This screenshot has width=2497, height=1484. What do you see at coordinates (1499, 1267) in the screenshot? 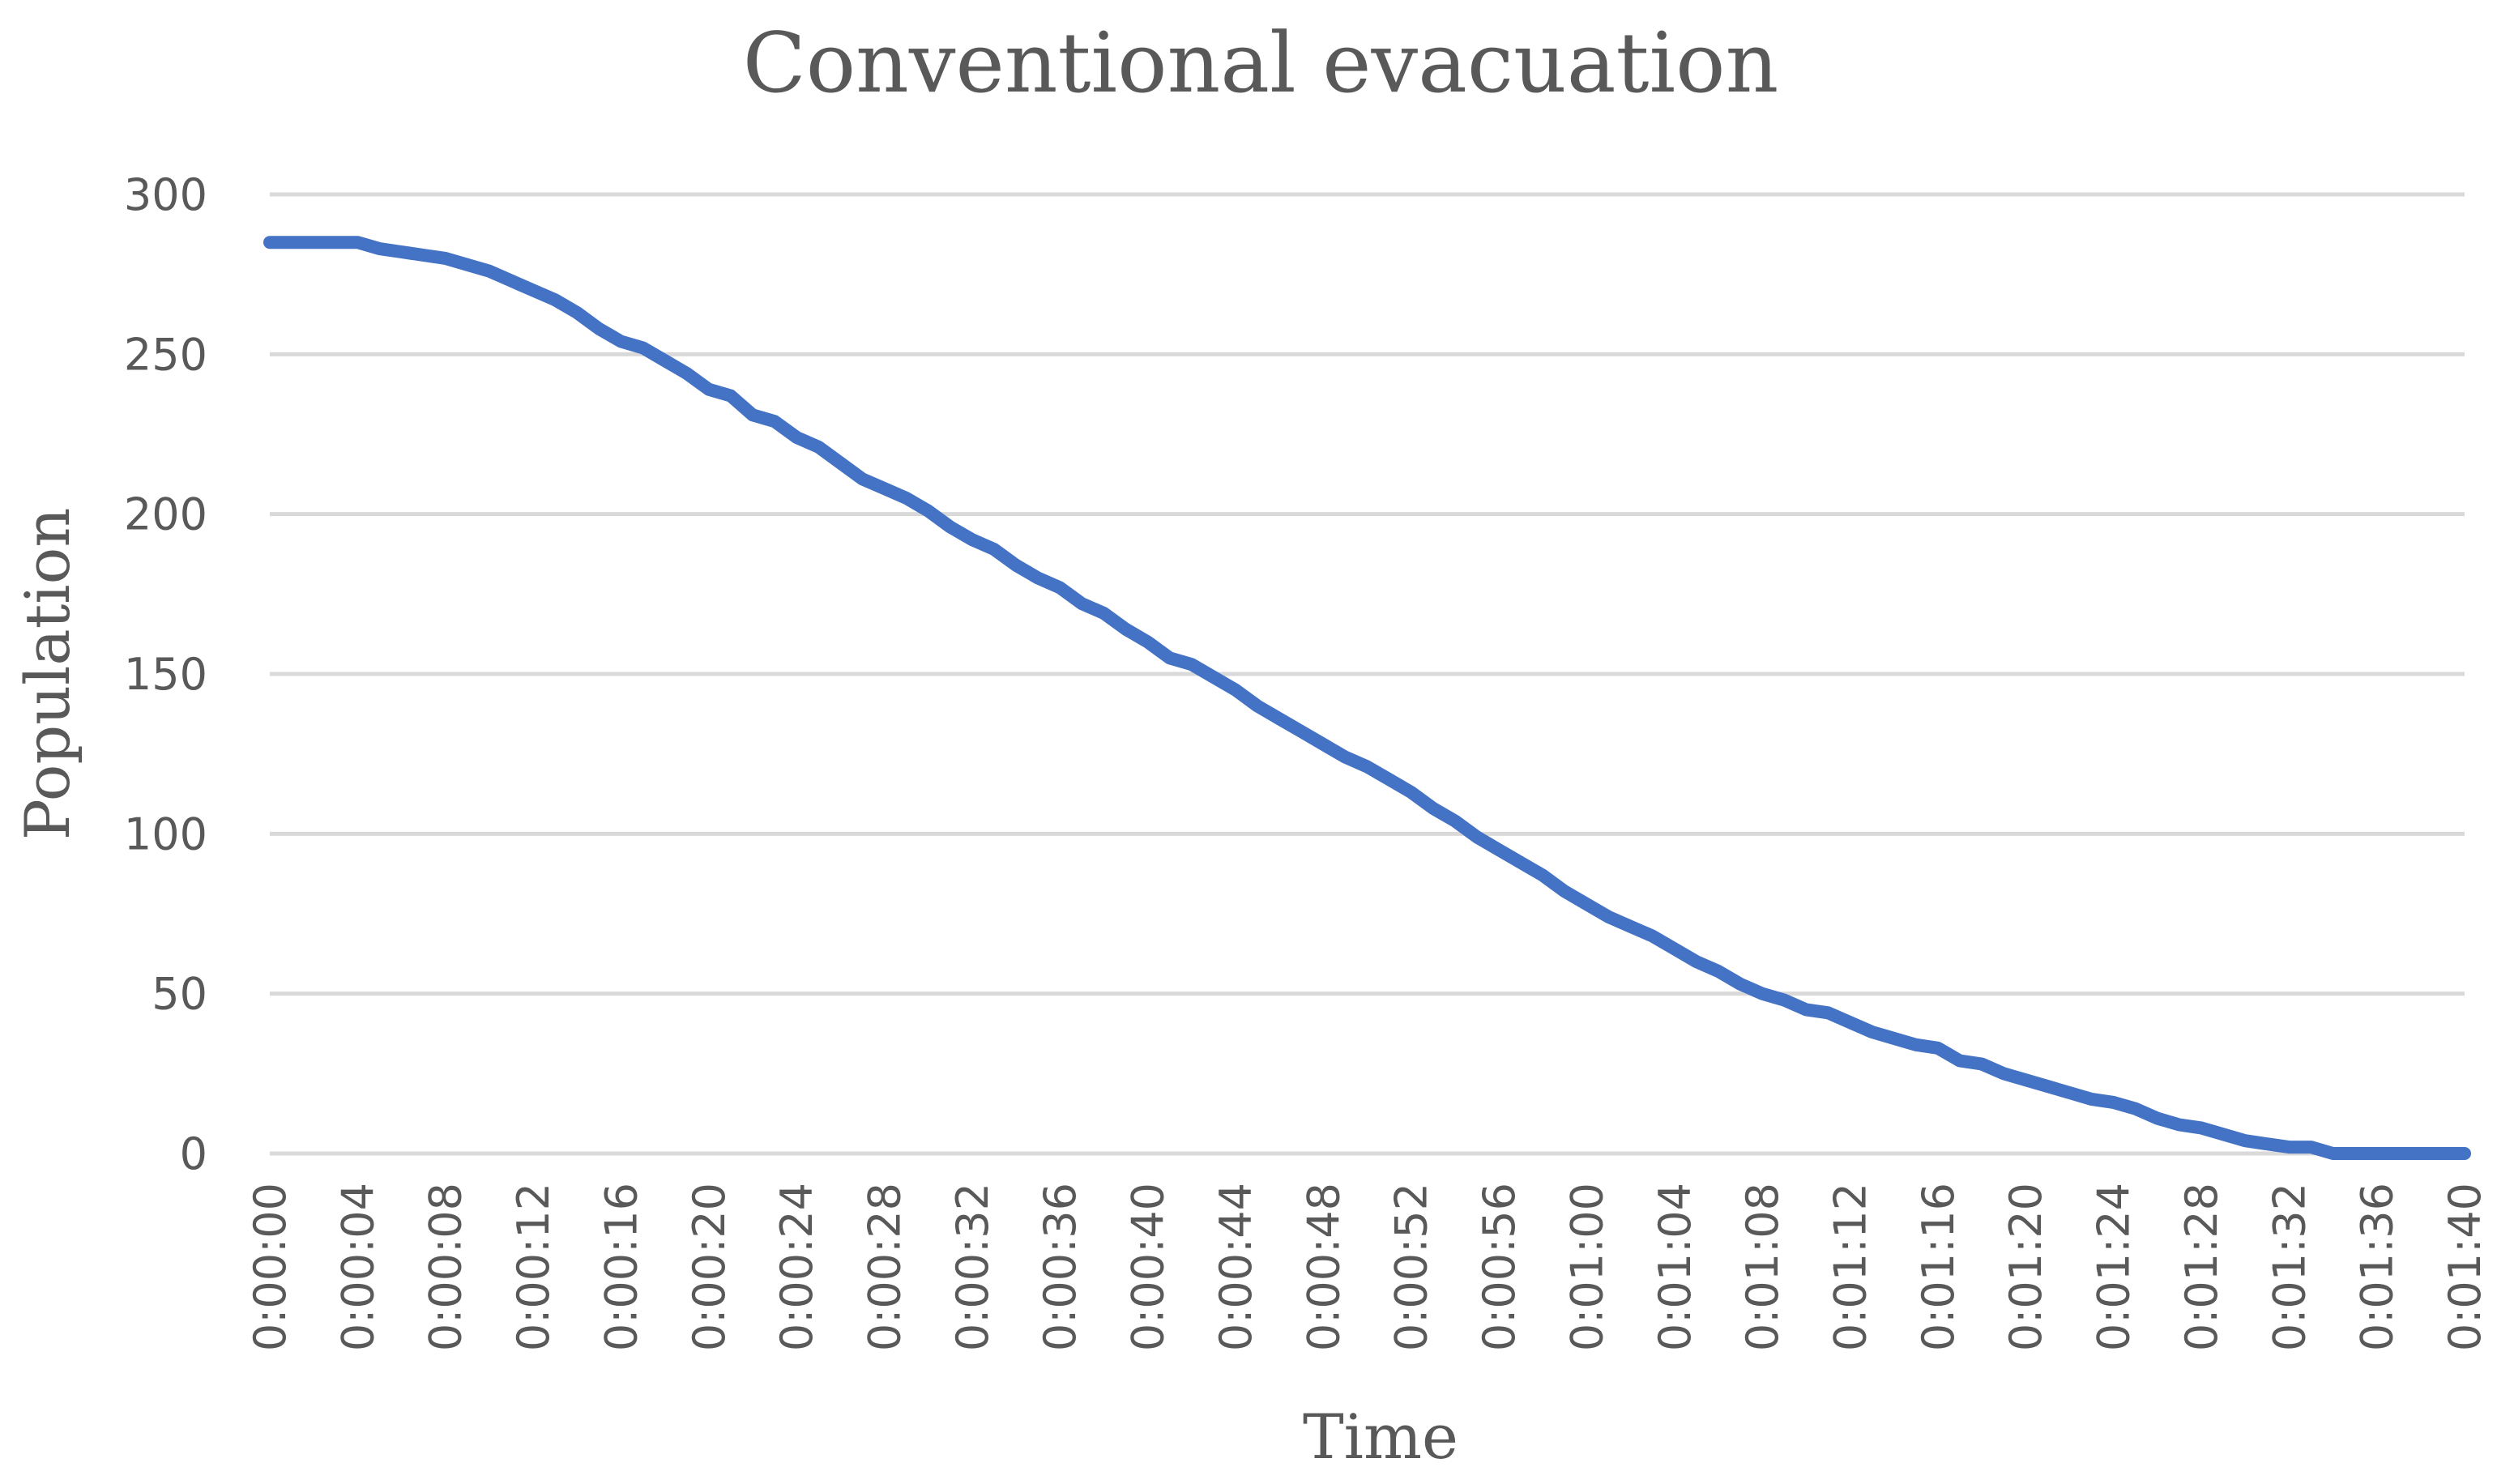
I see `x-tick-label: 0:00:56` at bounding box center [1499, 1267].